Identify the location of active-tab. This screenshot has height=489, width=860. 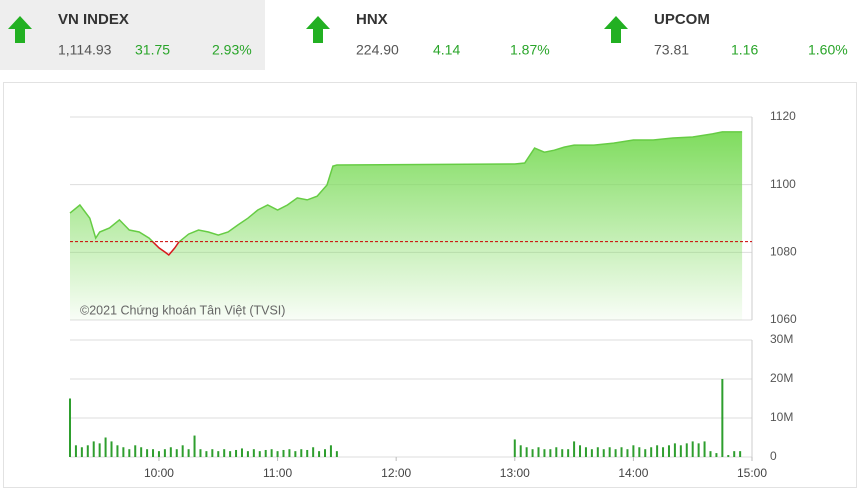
(132, 35).